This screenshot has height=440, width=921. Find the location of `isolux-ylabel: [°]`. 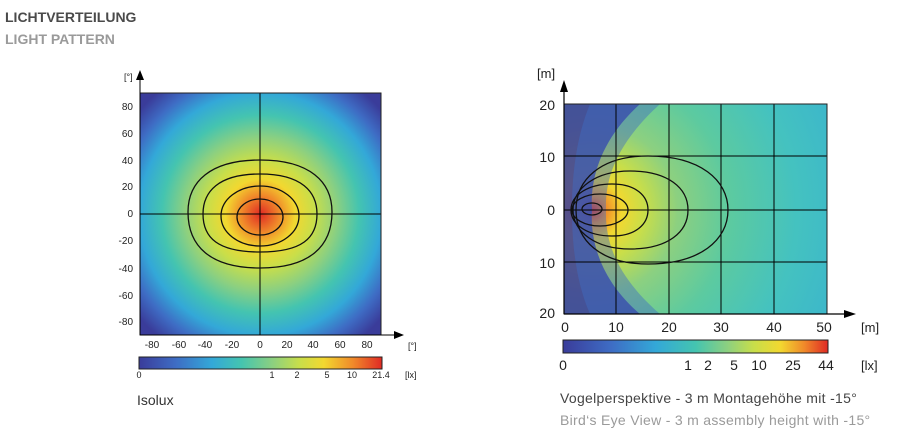

isolux-ylabel: [°] is located at coordinates (128, 77).